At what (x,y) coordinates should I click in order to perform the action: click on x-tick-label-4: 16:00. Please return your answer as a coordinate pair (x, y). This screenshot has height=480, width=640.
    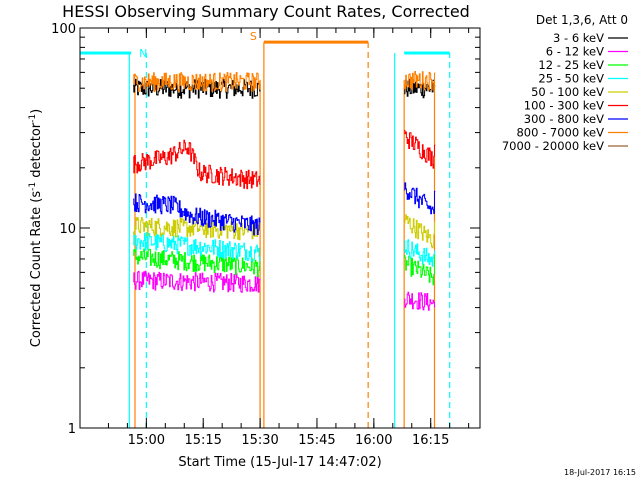
    Looking at the image, I should click on (373, 440).